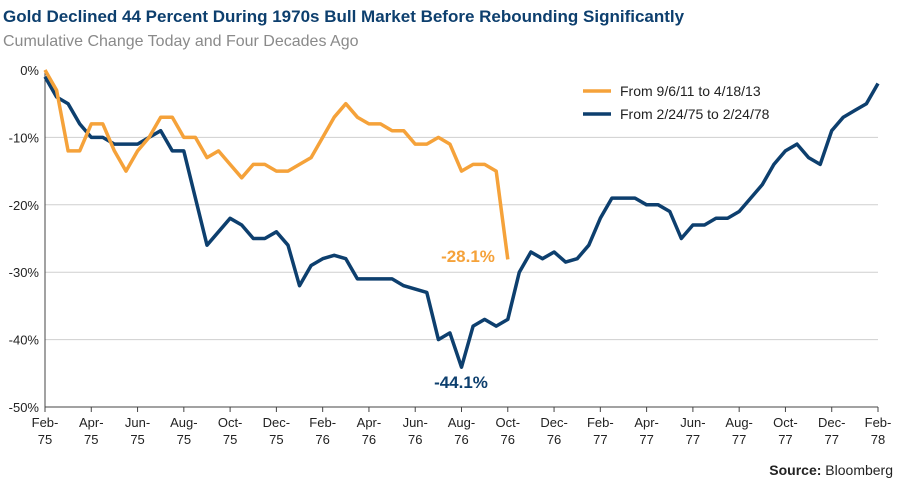 This screenshot has height=487, width=899. What do you see at coordinates (795, 470) in the screenshot?
I see `source-label: Source:` at bounding box center [795, 470].